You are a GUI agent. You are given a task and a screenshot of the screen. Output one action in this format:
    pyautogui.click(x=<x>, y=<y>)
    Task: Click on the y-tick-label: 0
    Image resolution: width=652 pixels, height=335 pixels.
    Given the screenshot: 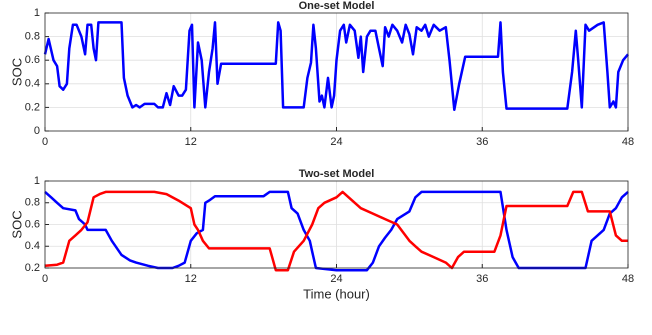 What is the action you would take?
    pyautogui.click(x=37, y=131)
    